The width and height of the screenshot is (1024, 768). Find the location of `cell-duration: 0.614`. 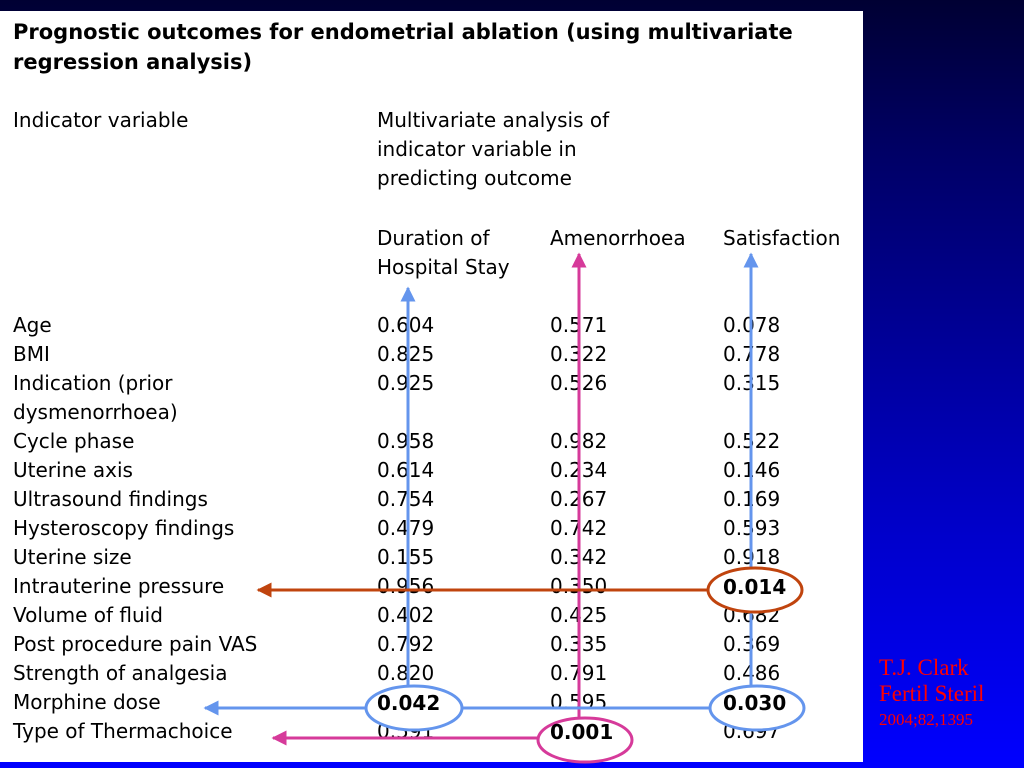

cell-duration: 0.614 is located at coordinates (406, 470).